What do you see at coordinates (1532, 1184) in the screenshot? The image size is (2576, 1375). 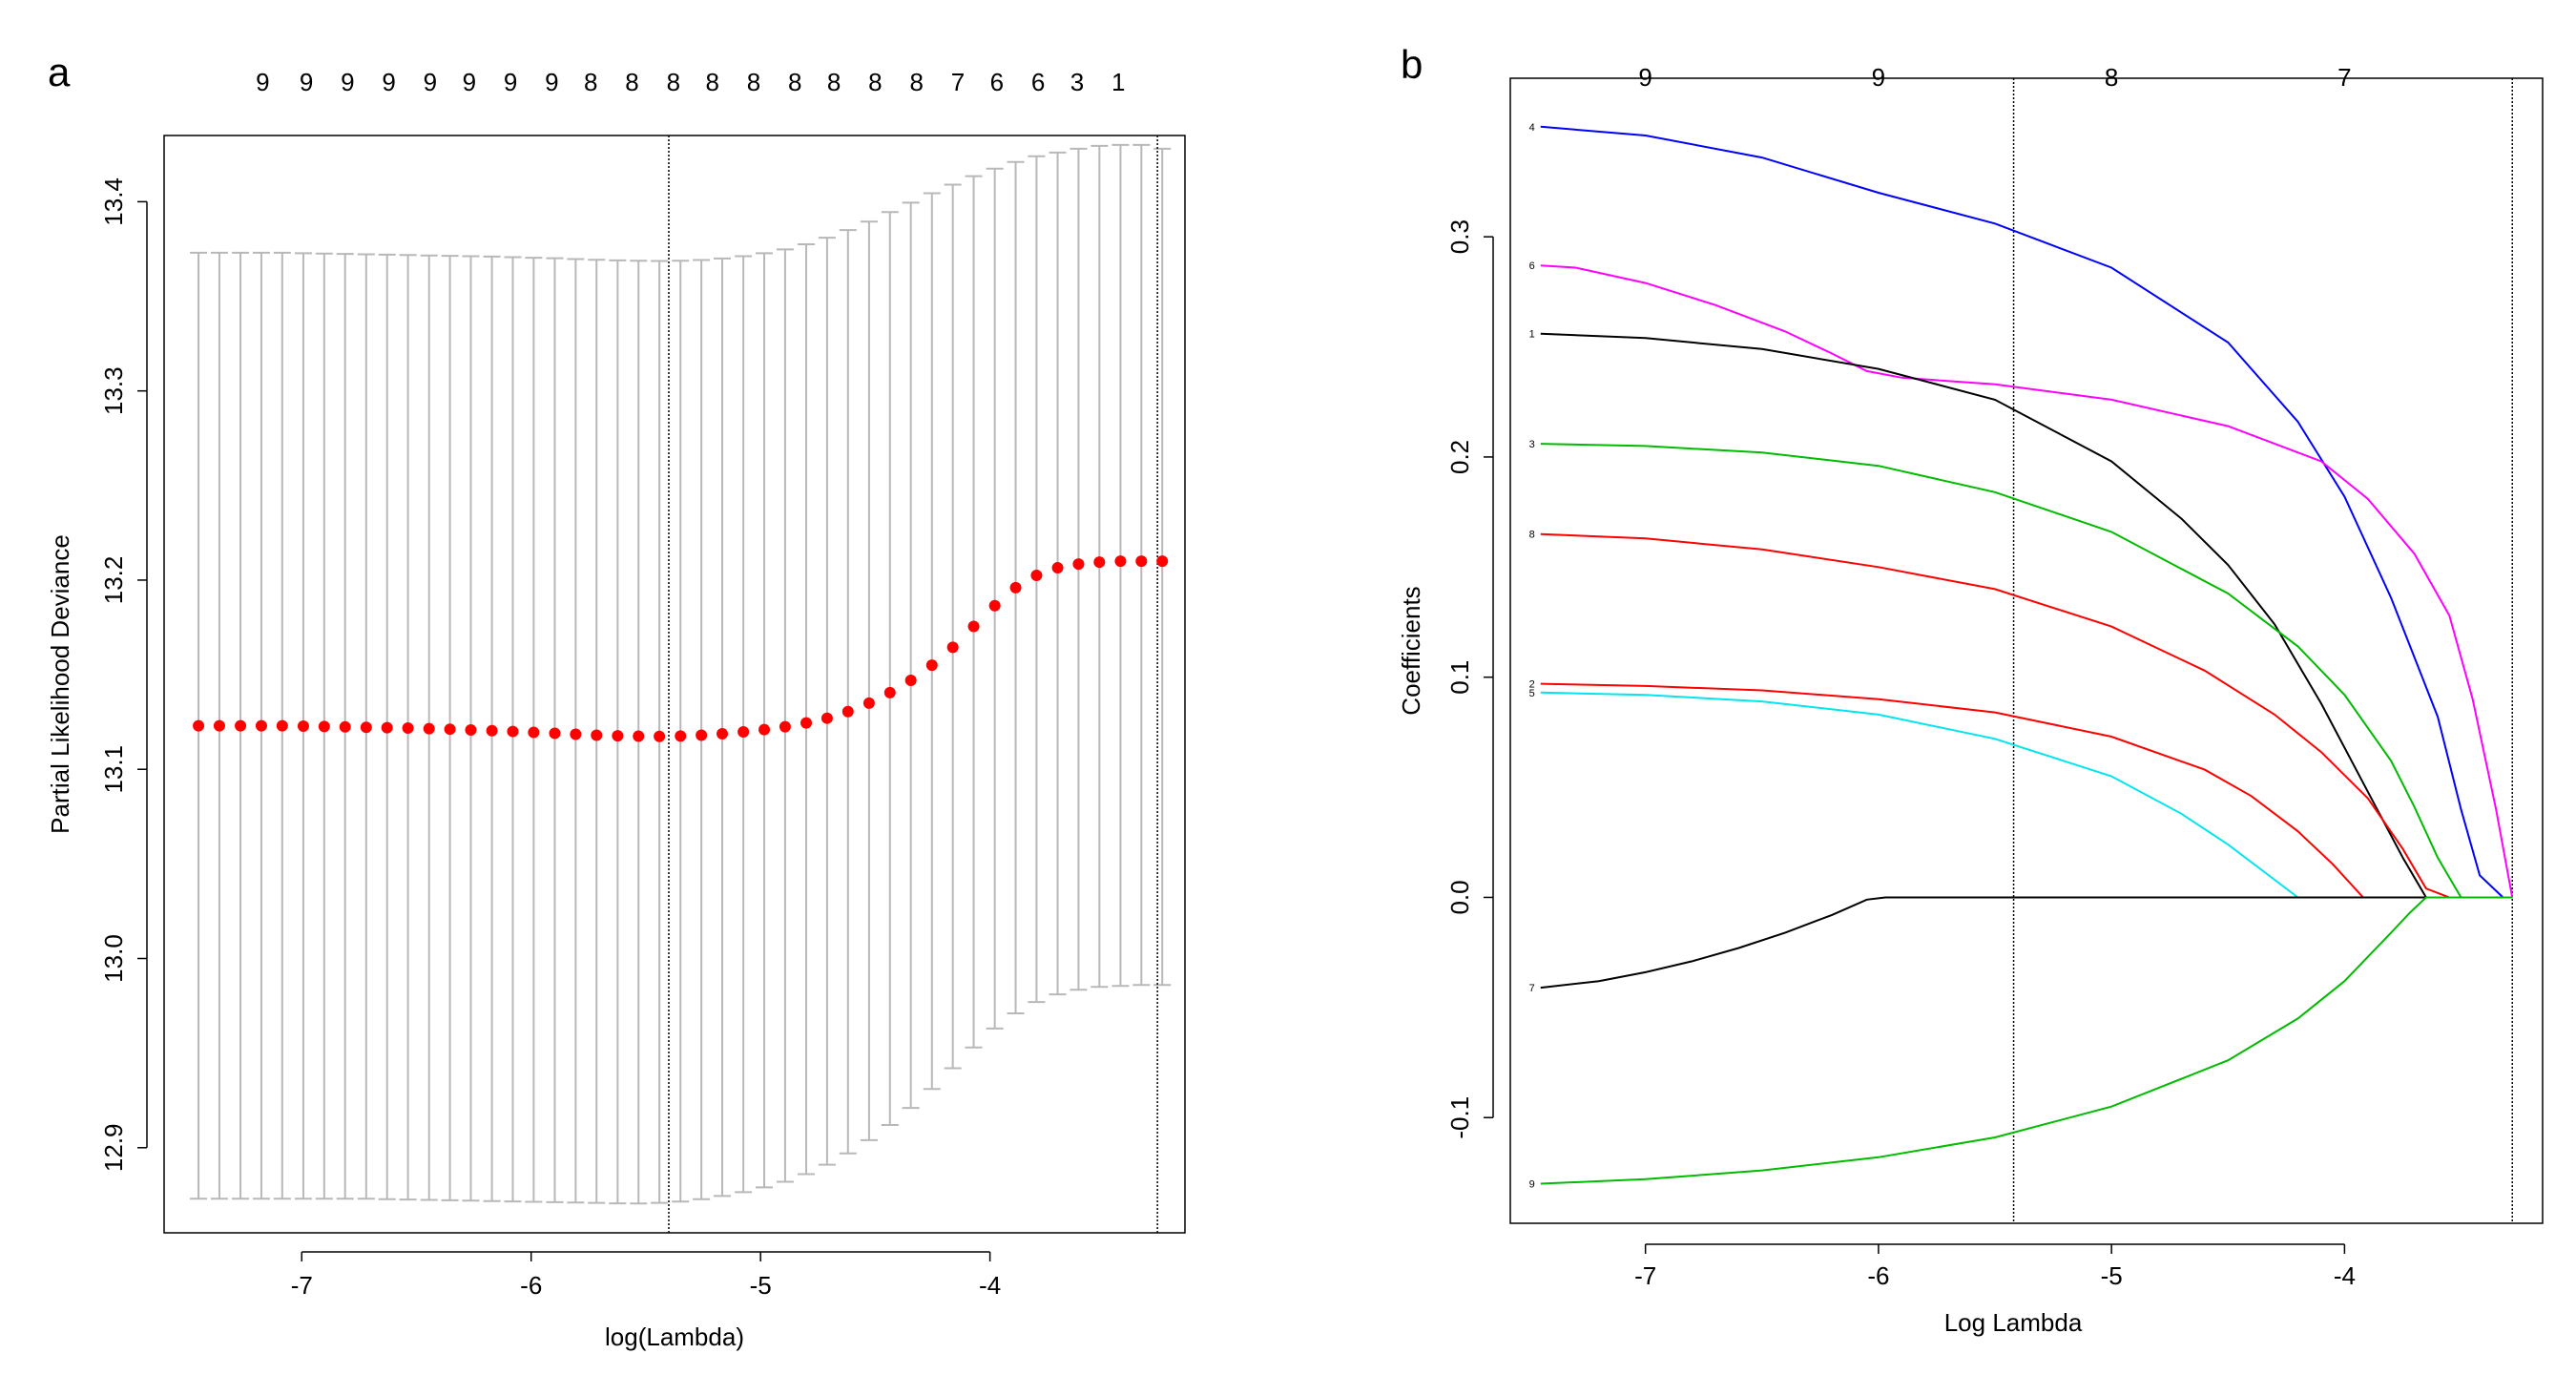 I see `path-label: 9` at bounding box center [1532, 1184].